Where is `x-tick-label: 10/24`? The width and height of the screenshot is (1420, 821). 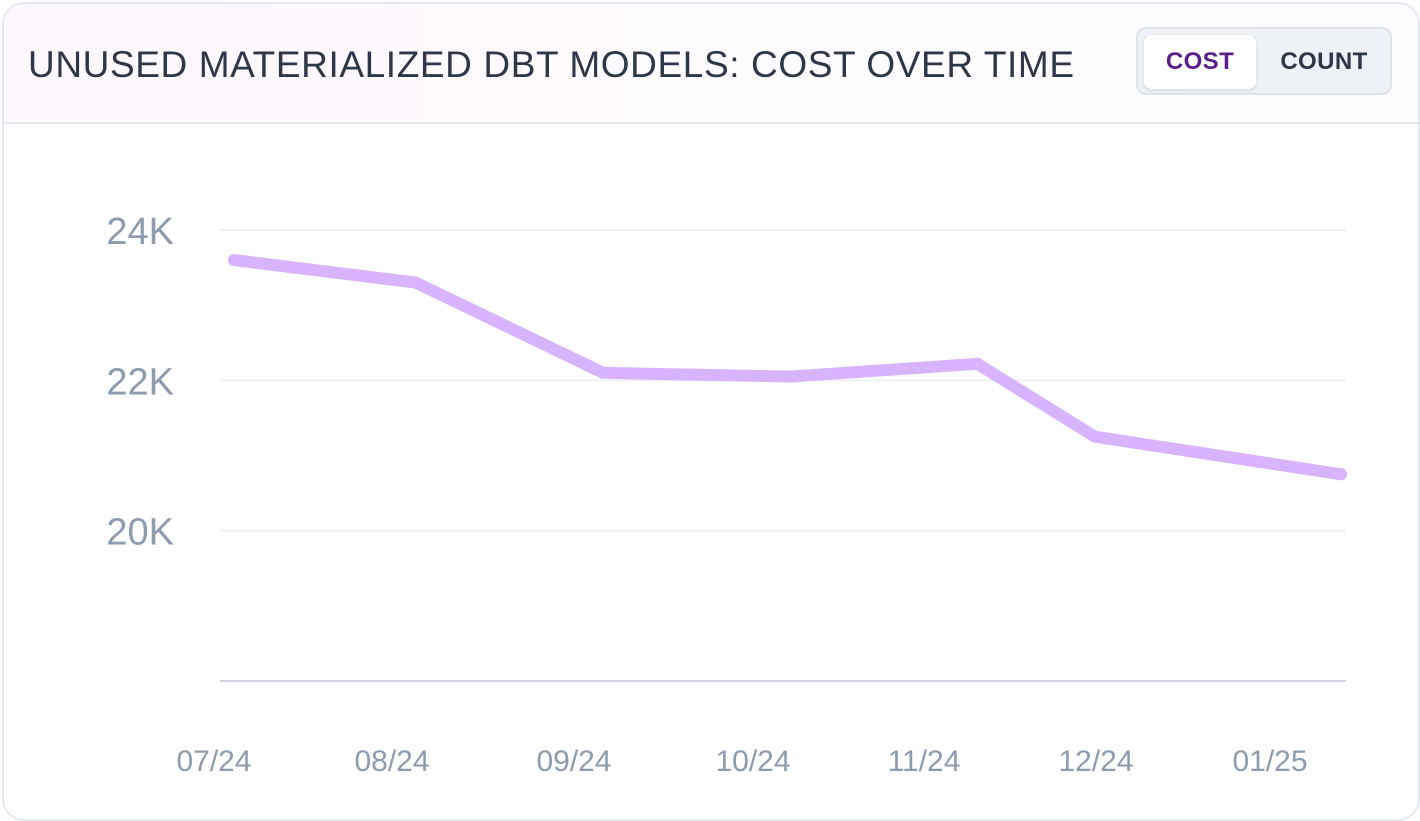 x-tick-label: 10/24 is located at coordinates (752, 761).